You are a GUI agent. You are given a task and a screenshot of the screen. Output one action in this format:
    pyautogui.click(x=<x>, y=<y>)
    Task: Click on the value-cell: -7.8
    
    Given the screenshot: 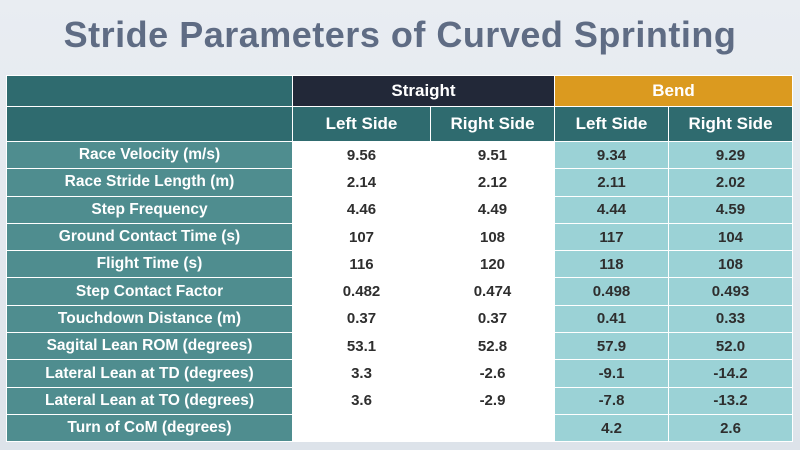 What is the action you would take?
    pyautogui.click(x=611, y=400)
    